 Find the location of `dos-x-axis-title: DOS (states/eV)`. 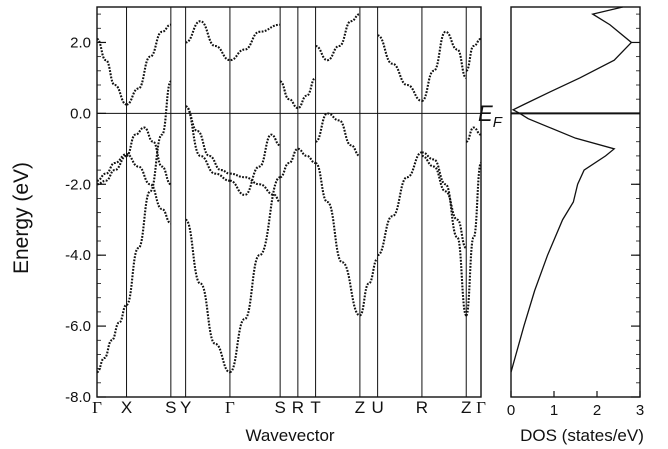

dos-x-axis-title: DOS (states/eV) is located at coordinates (582, 435).